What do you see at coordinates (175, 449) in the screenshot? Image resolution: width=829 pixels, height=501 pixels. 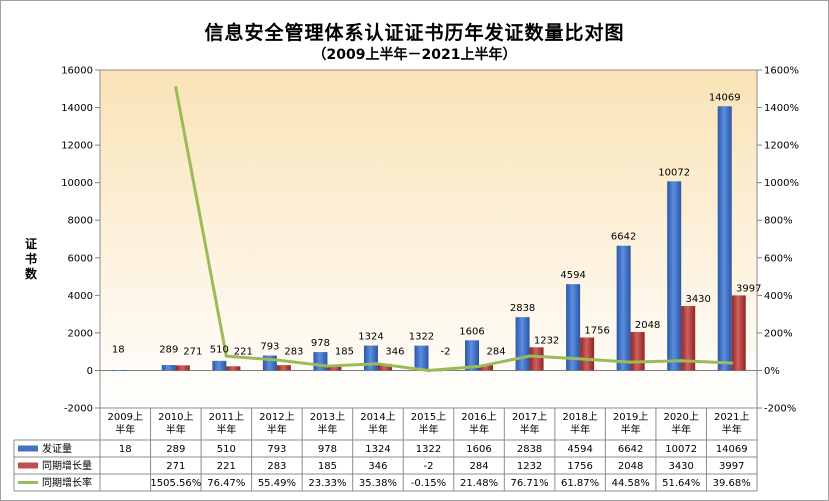 I see `table-cell: 289` at bounding box center [175, 449].